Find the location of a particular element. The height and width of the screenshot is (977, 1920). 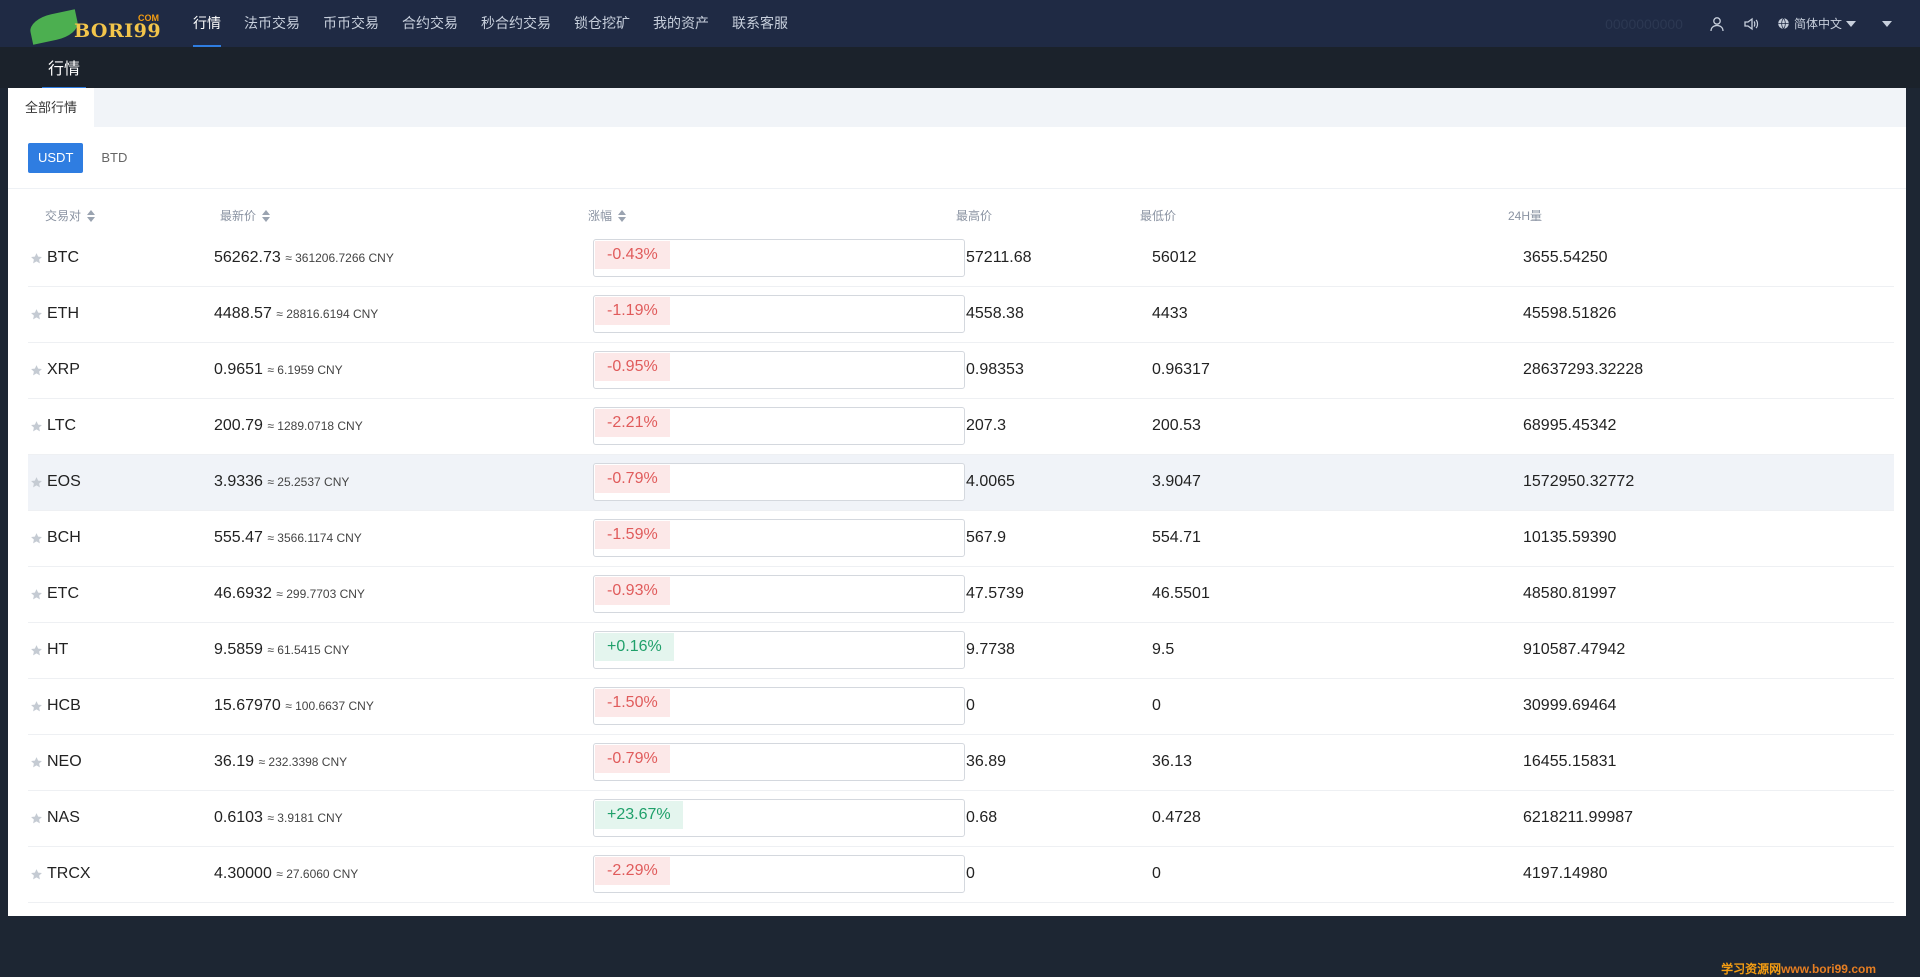

cny-value: ≈ 361206.7266 CNY is located at coordinates (339, 258).